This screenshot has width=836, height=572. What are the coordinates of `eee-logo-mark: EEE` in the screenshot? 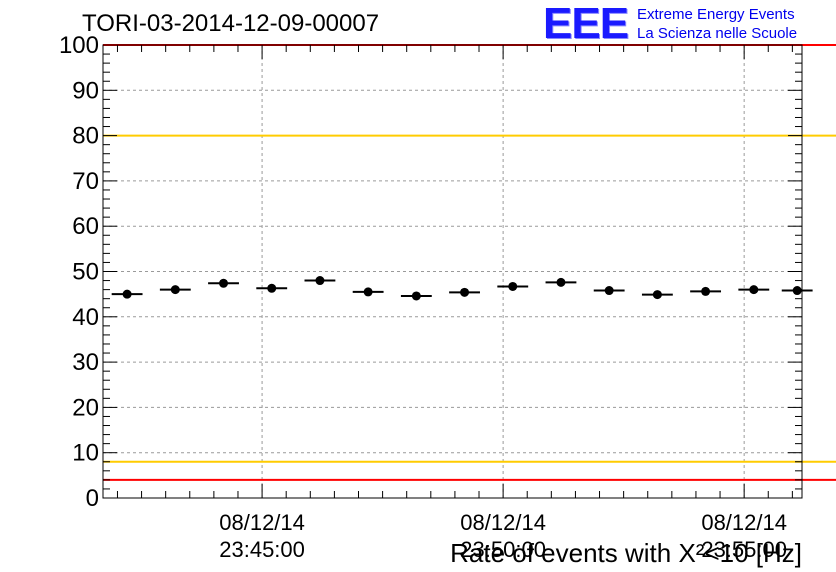 It's located at (586, 24).